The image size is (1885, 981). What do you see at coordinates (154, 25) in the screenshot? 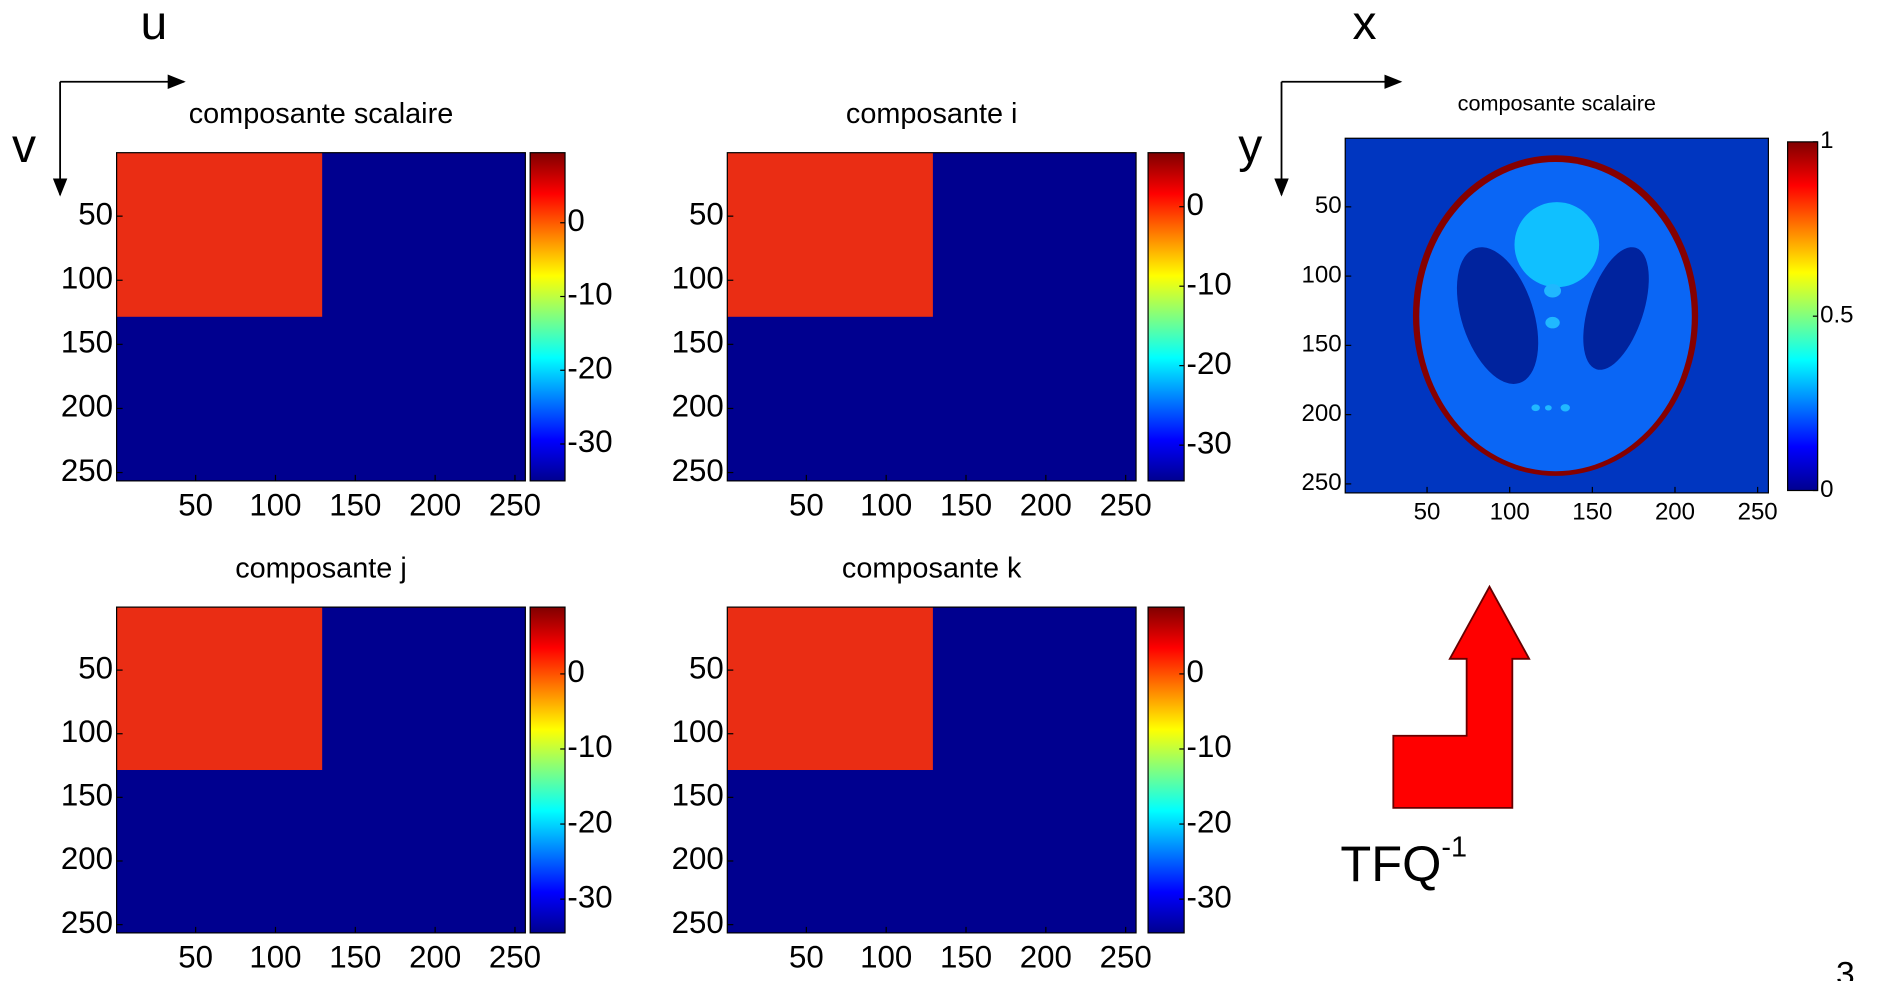
I see `axis-name-u: u` at bounding box center [154, 25].